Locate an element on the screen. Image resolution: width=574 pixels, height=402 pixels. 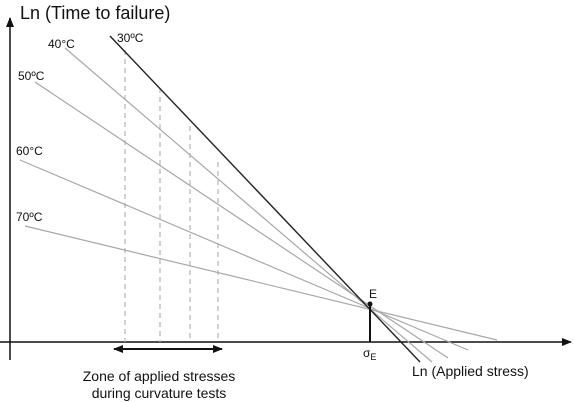
zone-caption-line2: during curvature tests is located at coordinates (159, 393).